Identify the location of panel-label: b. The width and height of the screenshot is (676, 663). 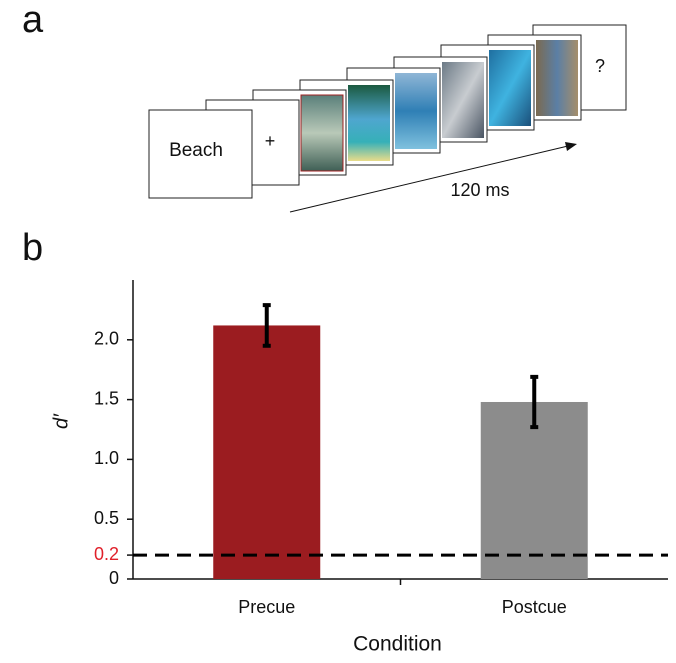
(32, 248).